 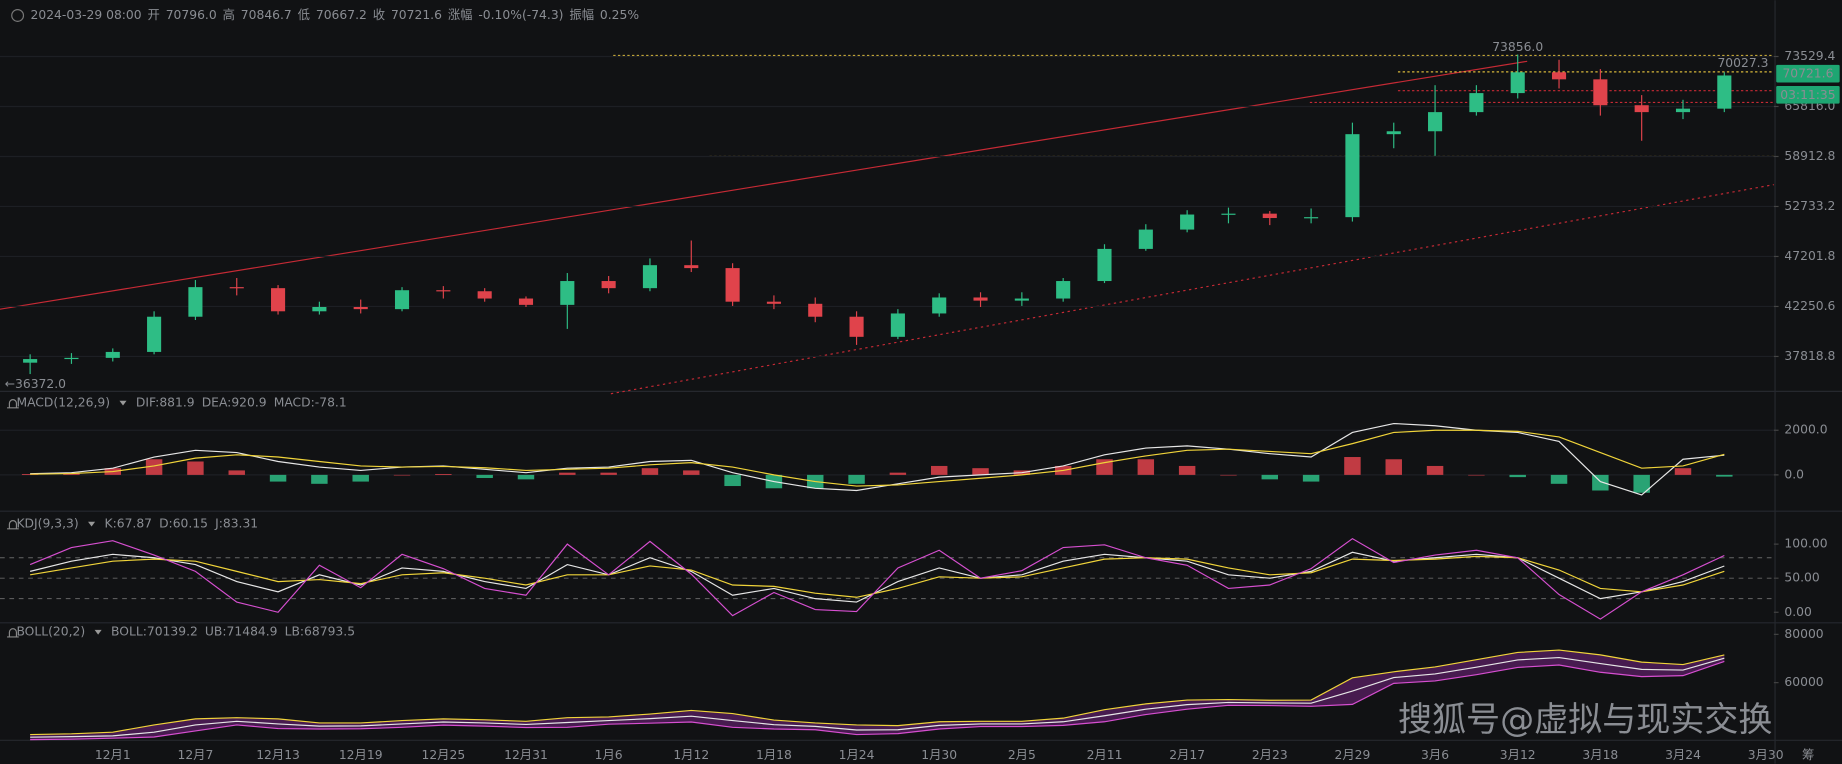 I want to click on x-tick-label: 12月19, so click(x=361, y=755).